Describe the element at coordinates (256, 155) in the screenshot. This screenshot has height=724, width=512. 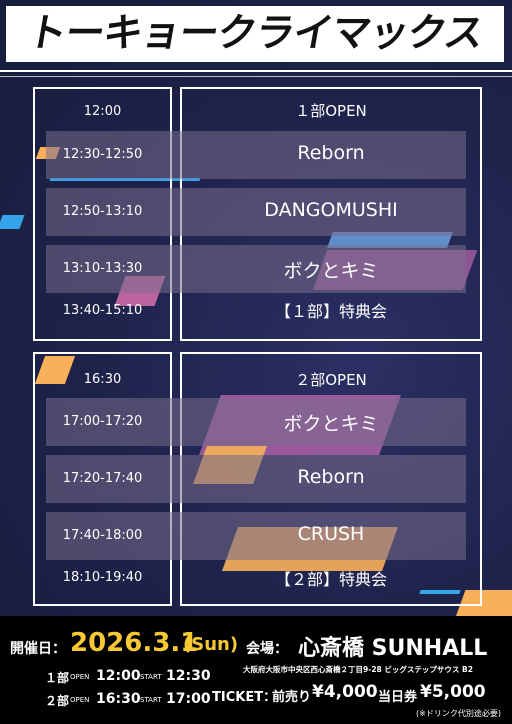
I see `part1-row-1-bg` at that location.